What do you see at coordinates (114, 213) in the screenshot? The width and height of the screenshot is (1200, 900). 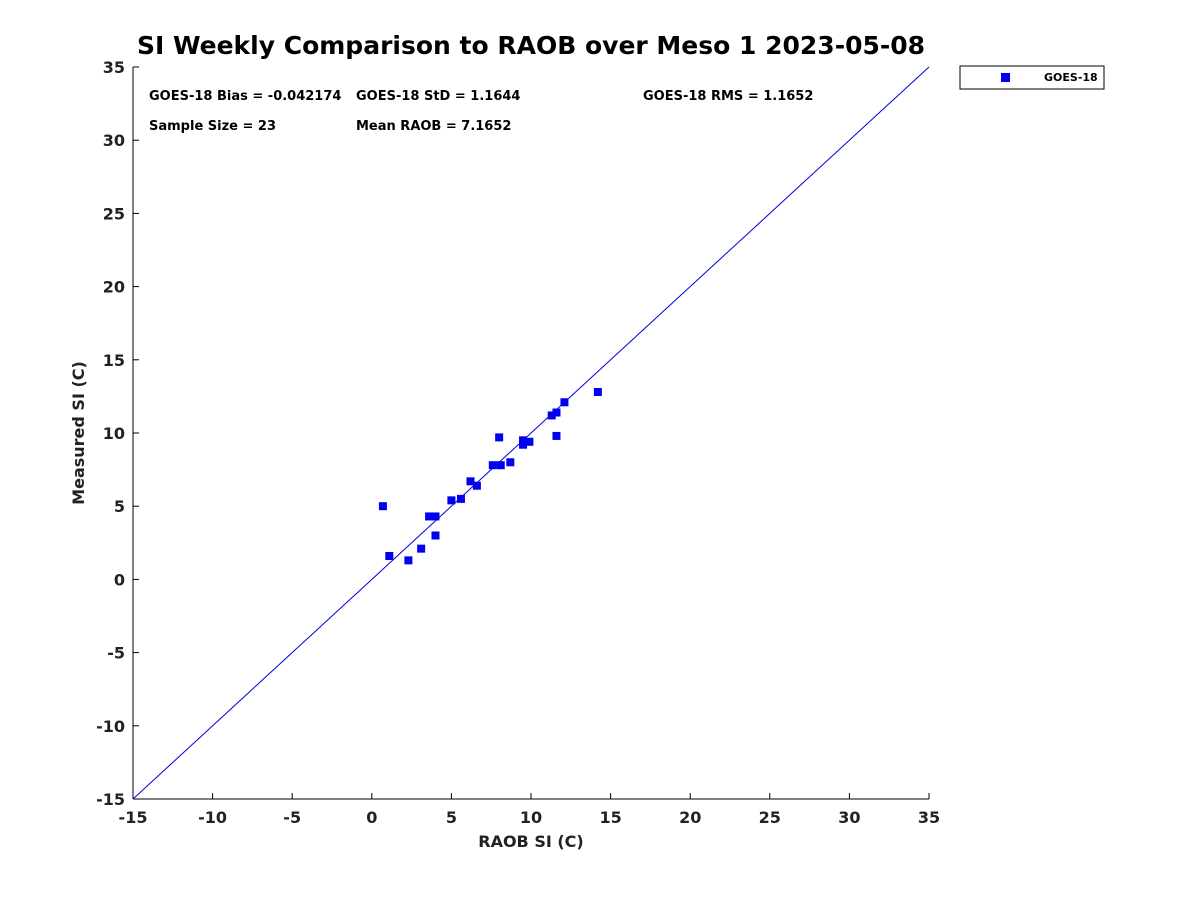 I see `y-tick-label: 25` at bounding box center [114, 213].